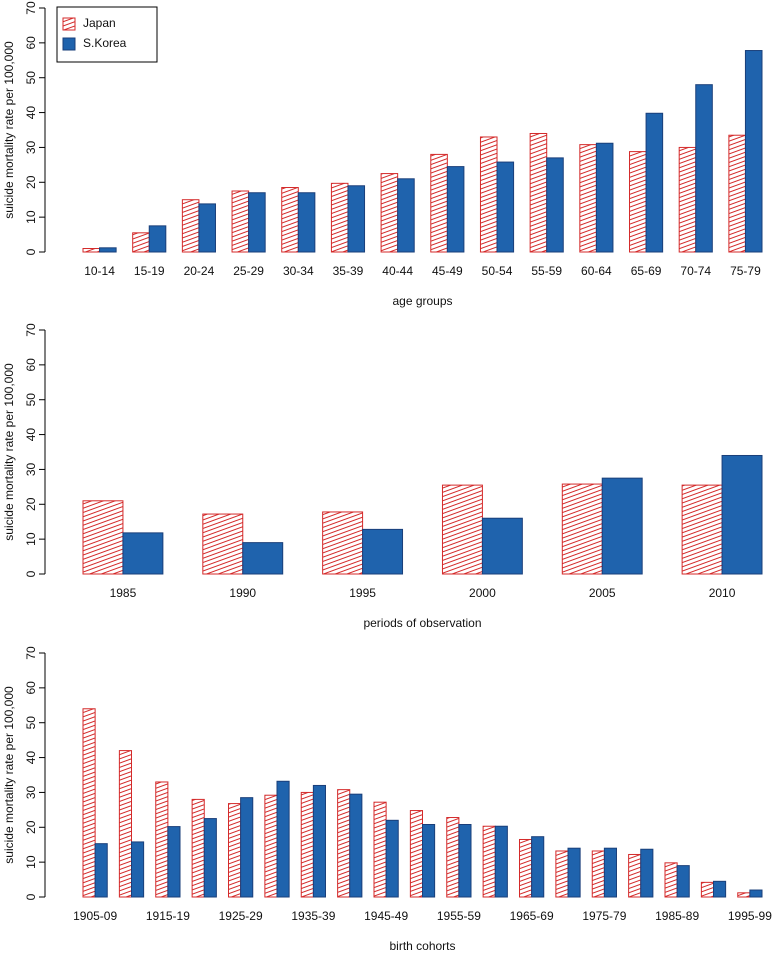 The width and height of the screenshot is (778, 954). I want to click on y-tick-label: 30, so click(31, 792).